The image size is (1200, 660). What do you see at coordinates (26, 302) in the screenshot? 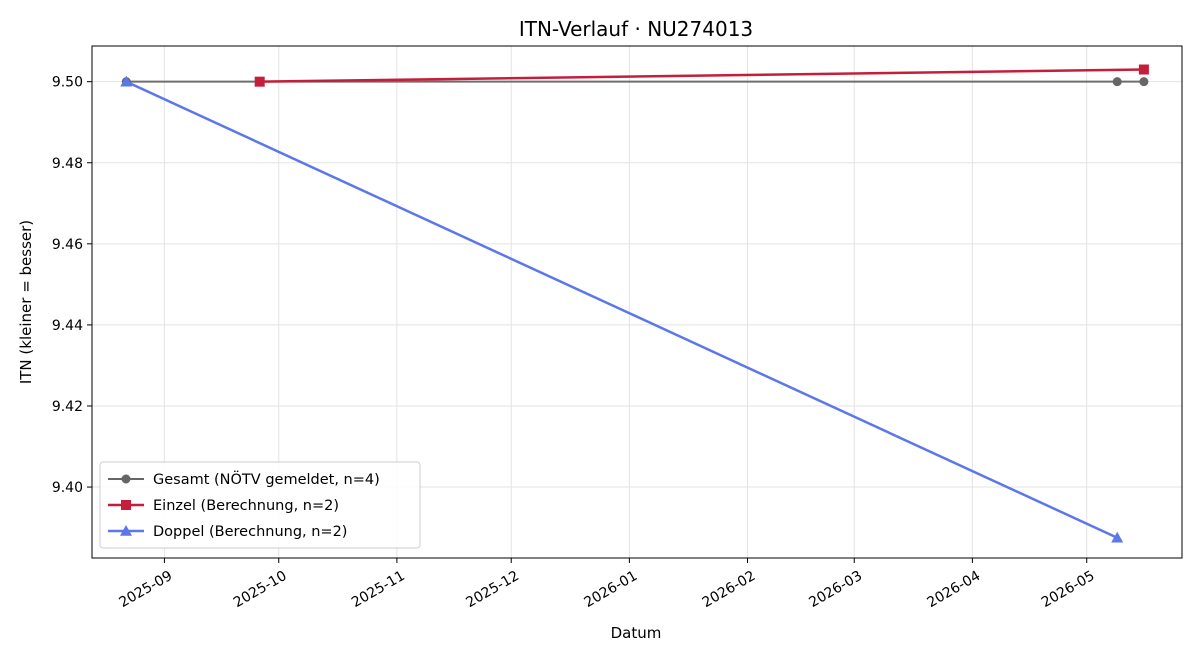
I see `y-axis-label: ITN (kleiner = besser)` at bounding box center [26, 302].